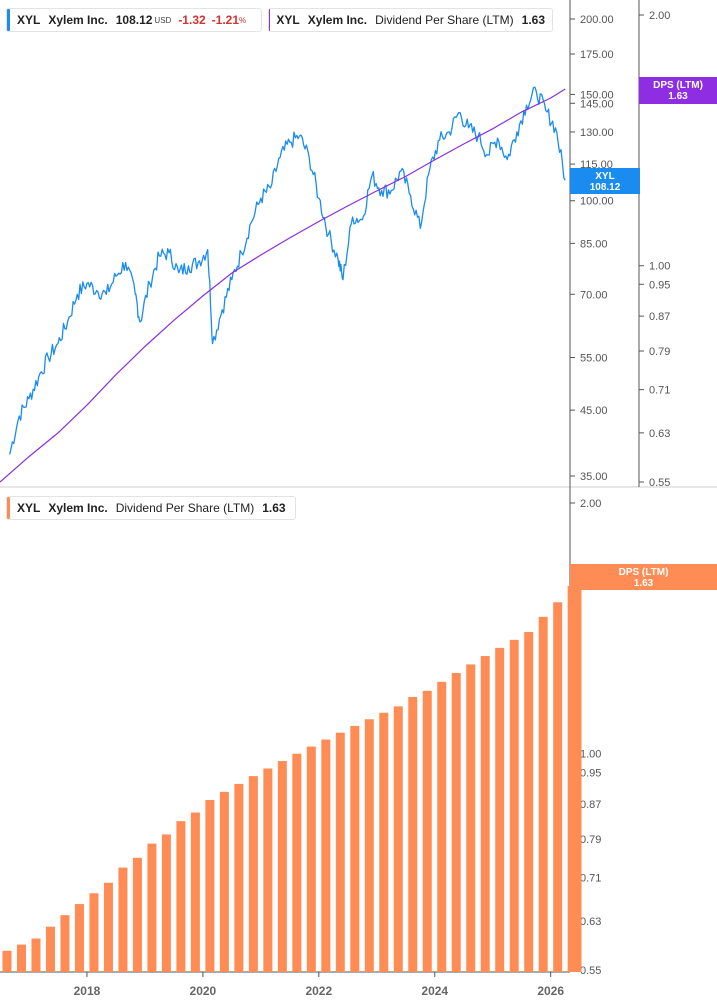  I want to click on legend-price-change-pct: -1.21, so click(225, 20).